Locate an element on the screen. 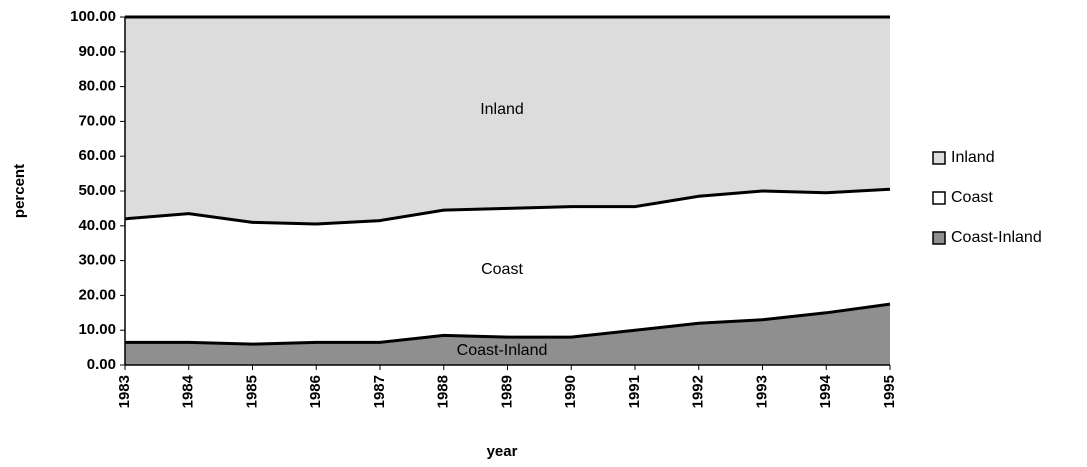  y-tick-label: 40.00 is located at coordinates (97, 225).